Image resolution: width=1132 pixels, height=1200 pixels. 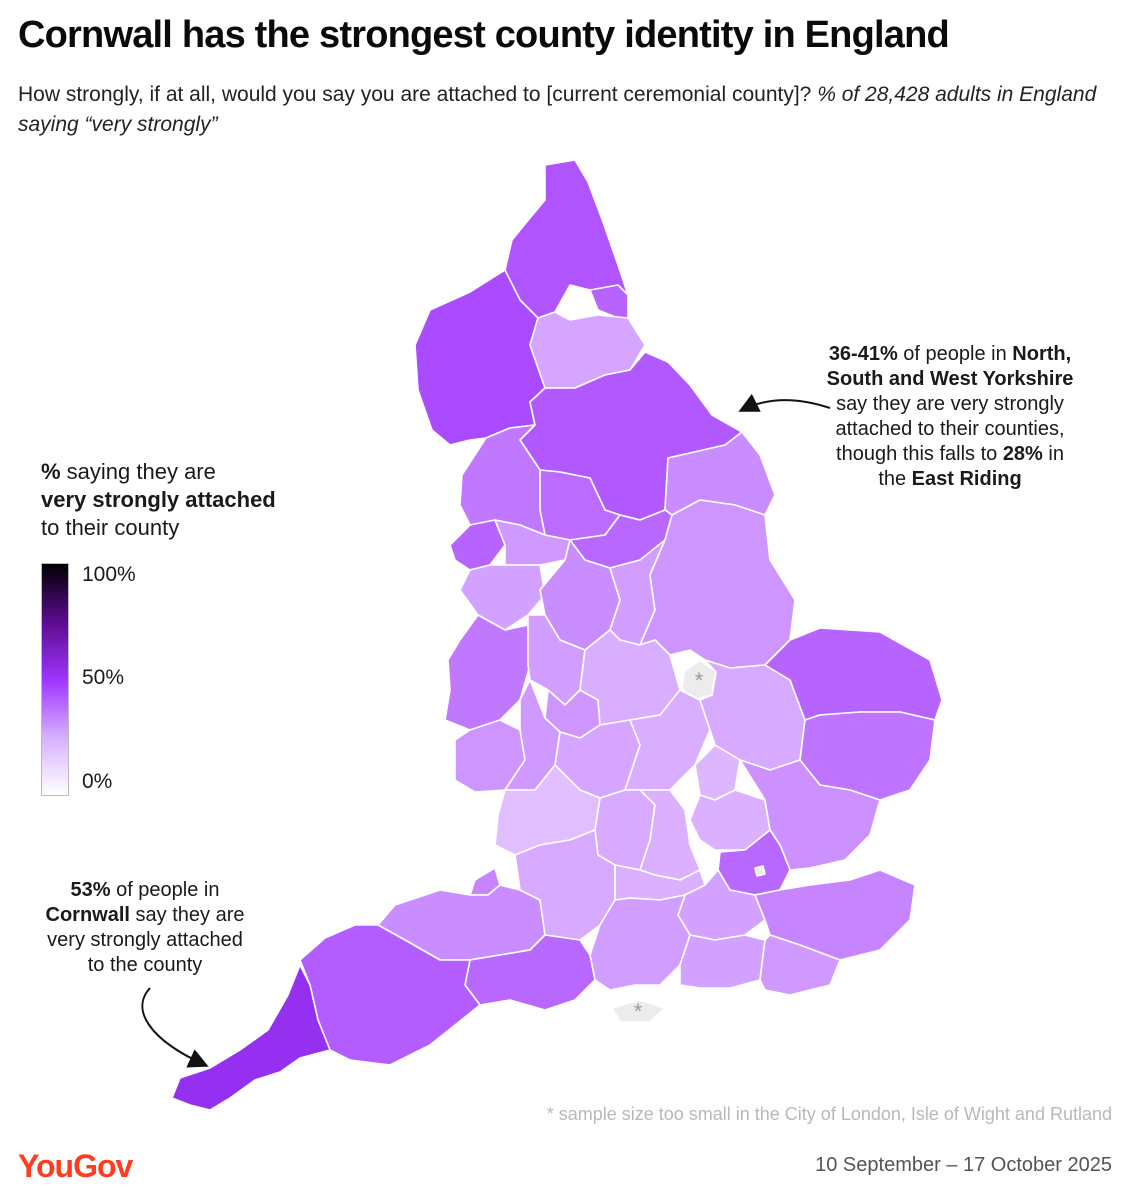 I want to click on fieldwork-dates: 10 September – 17 October 2025, so click(x=963, y=1165).